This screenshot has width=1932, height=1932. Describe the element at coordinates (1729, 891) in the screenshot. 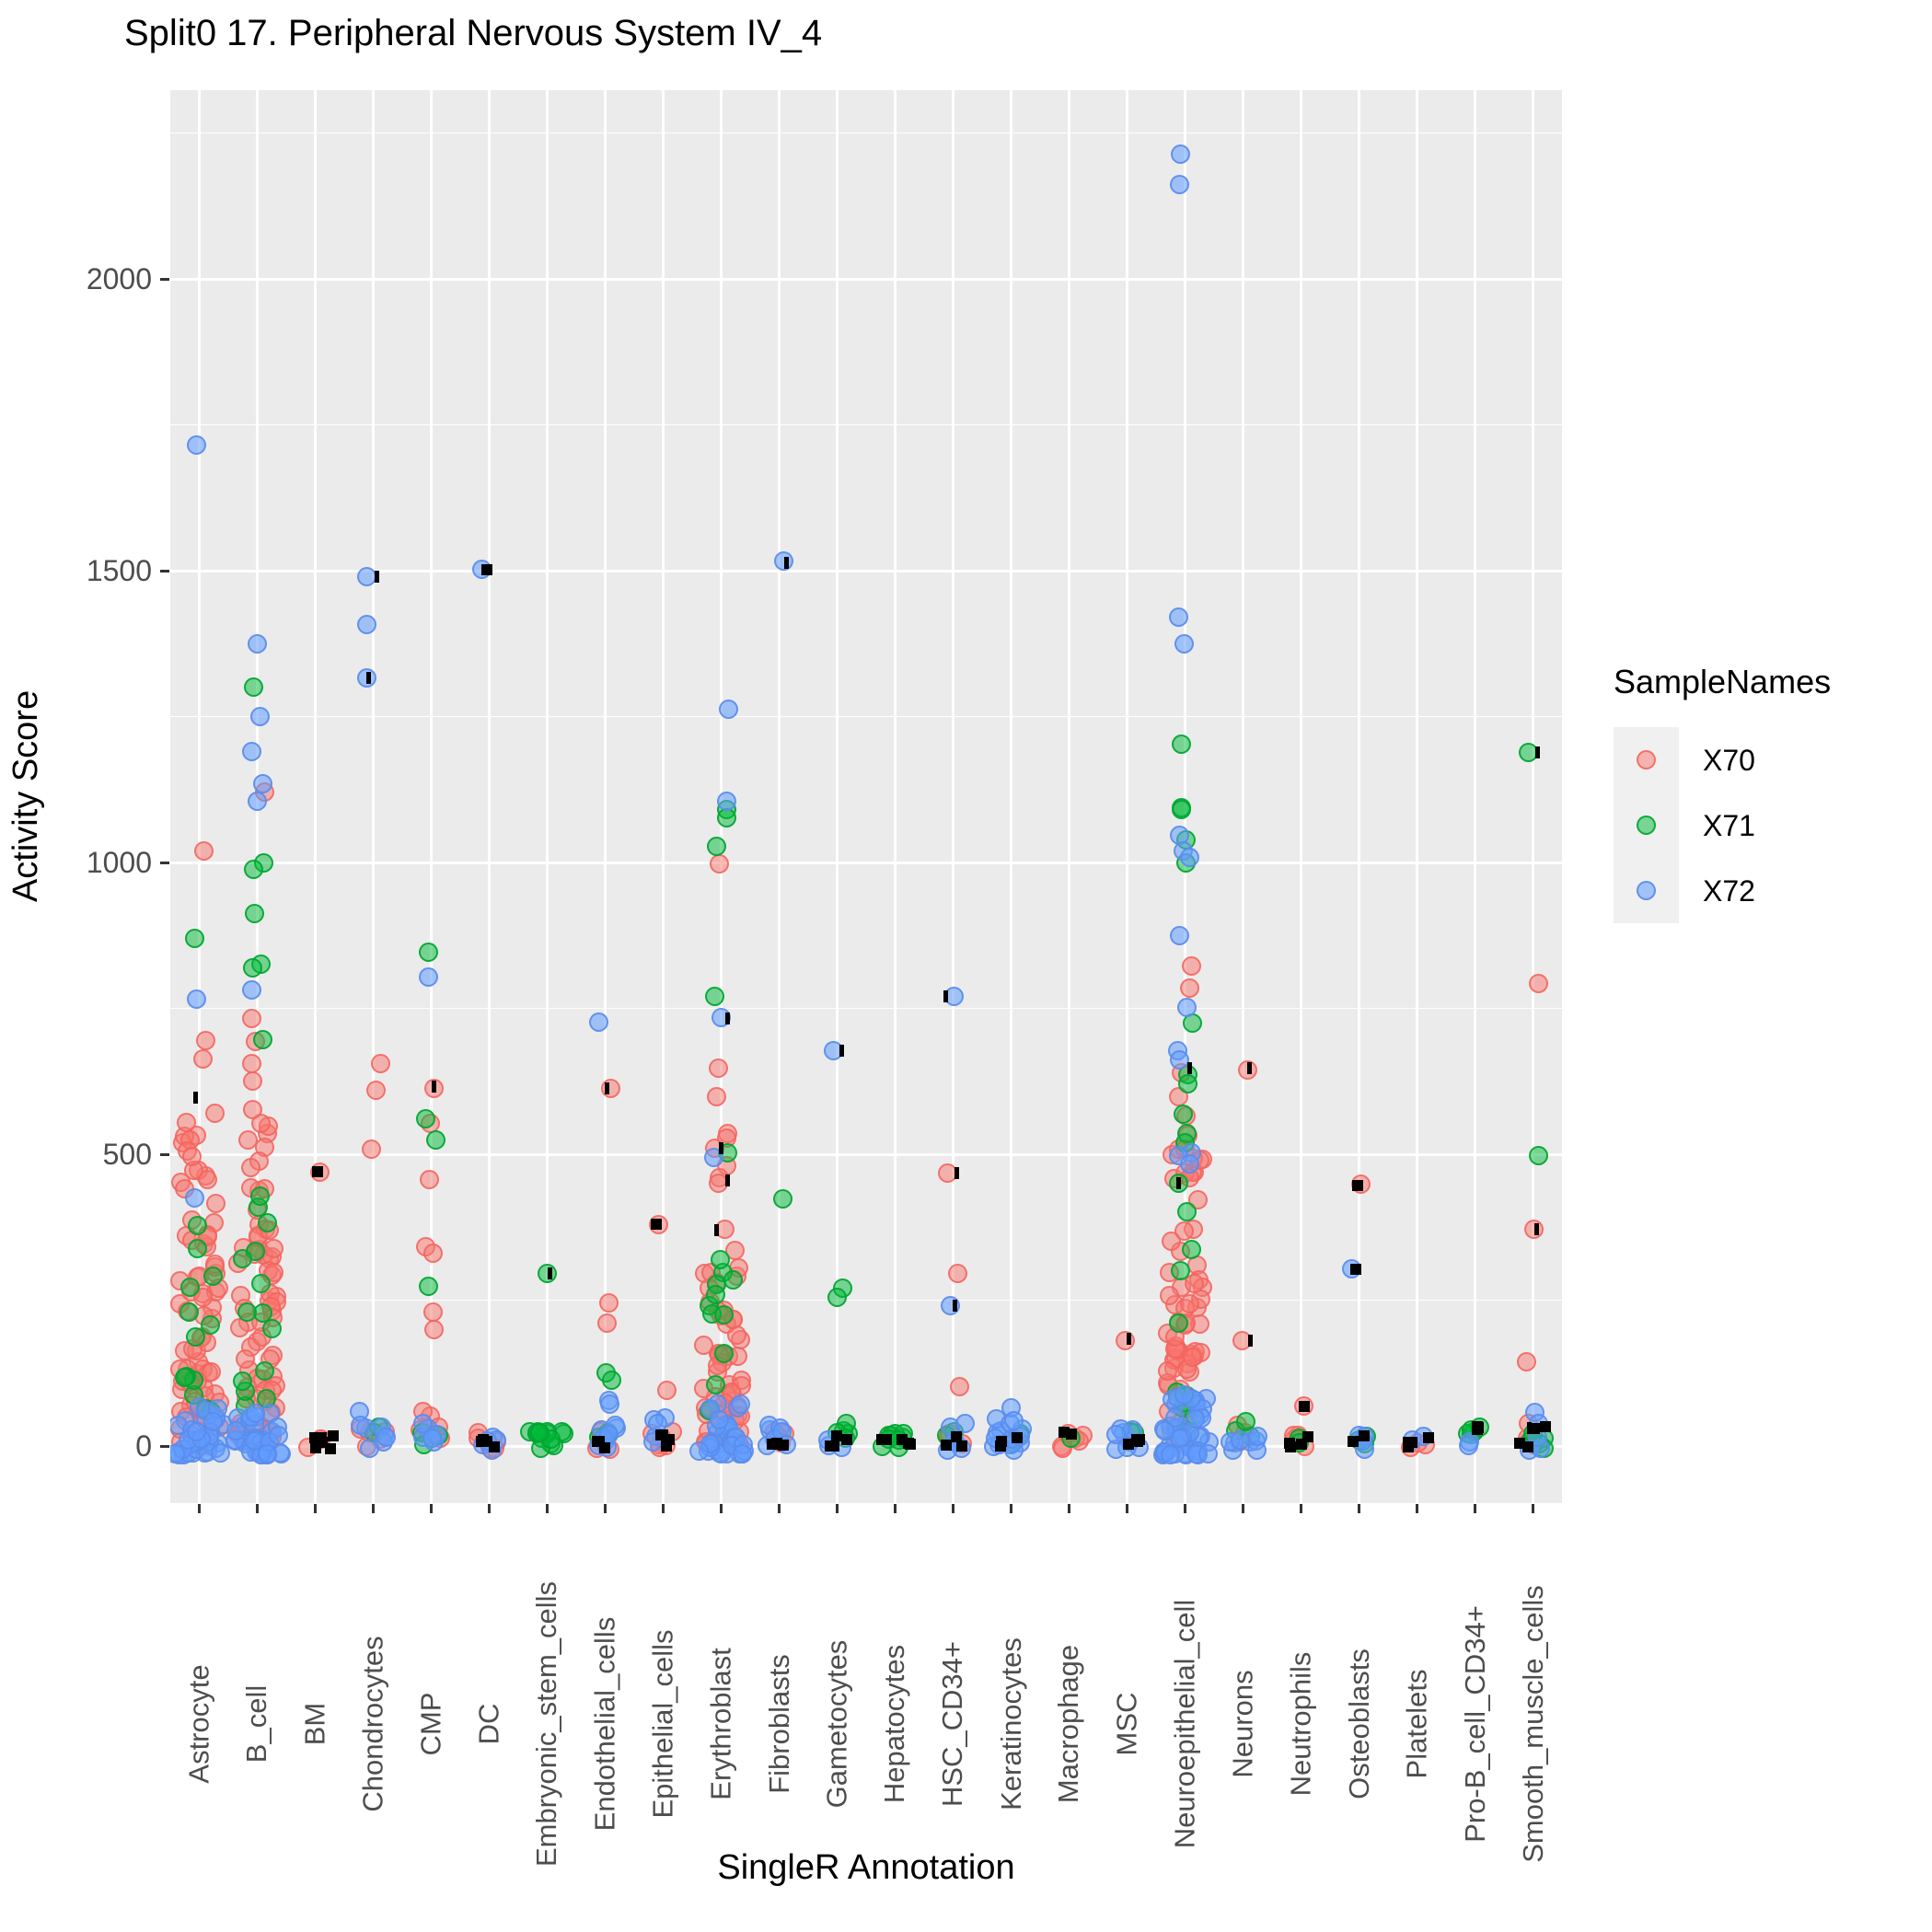

I see `legend-label: X72` at that location.